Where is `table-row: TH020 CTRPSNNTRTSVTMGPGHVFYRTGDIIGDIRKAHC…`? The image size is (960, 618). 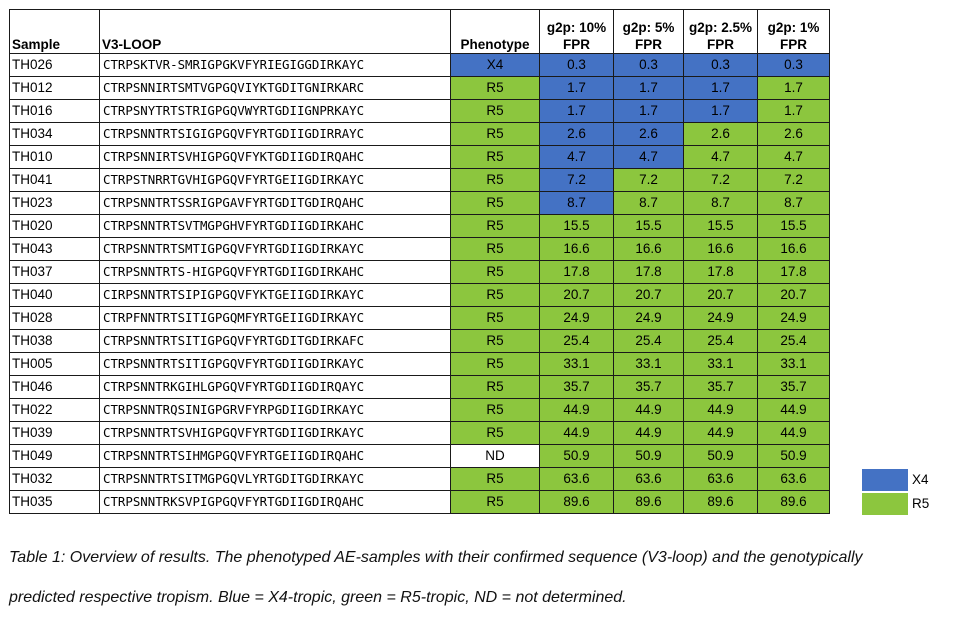 table-row: TH020 CTRPSNNTRTSVTMGPGHVFYRTGDIIGDIRKAHC… is located at coordinates (419, 226).